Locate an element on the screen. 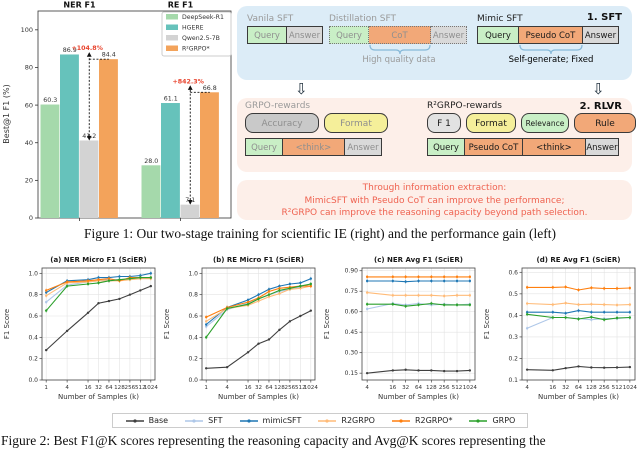 This screenshot has height=451, width=640. mimic-sft-row: Query Pseudo CoT Answer is located at coordinates (551, 35).